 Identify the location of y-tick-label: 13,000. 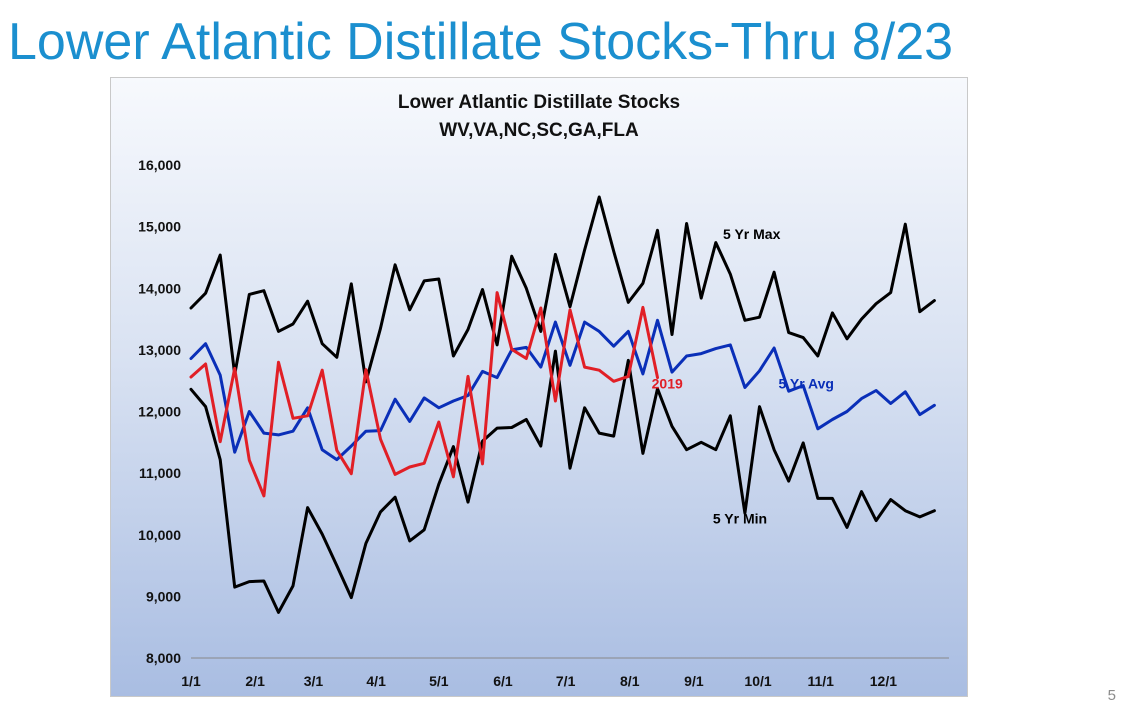
(159, 350).